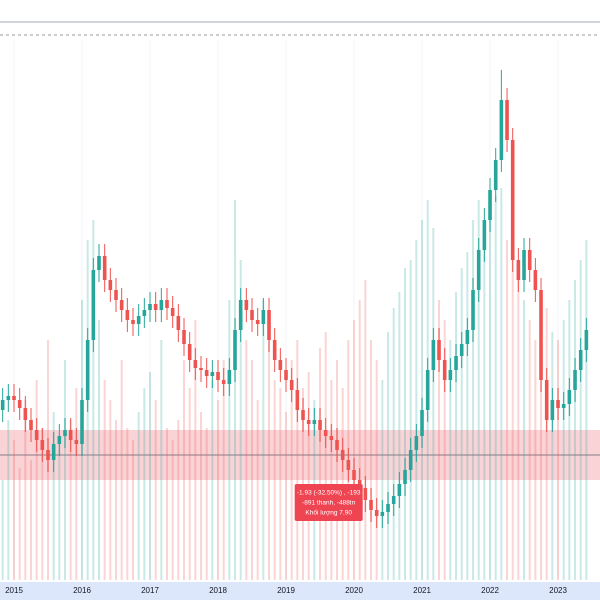  I want to click on x-tick-label: 2020, so click(354, 590).